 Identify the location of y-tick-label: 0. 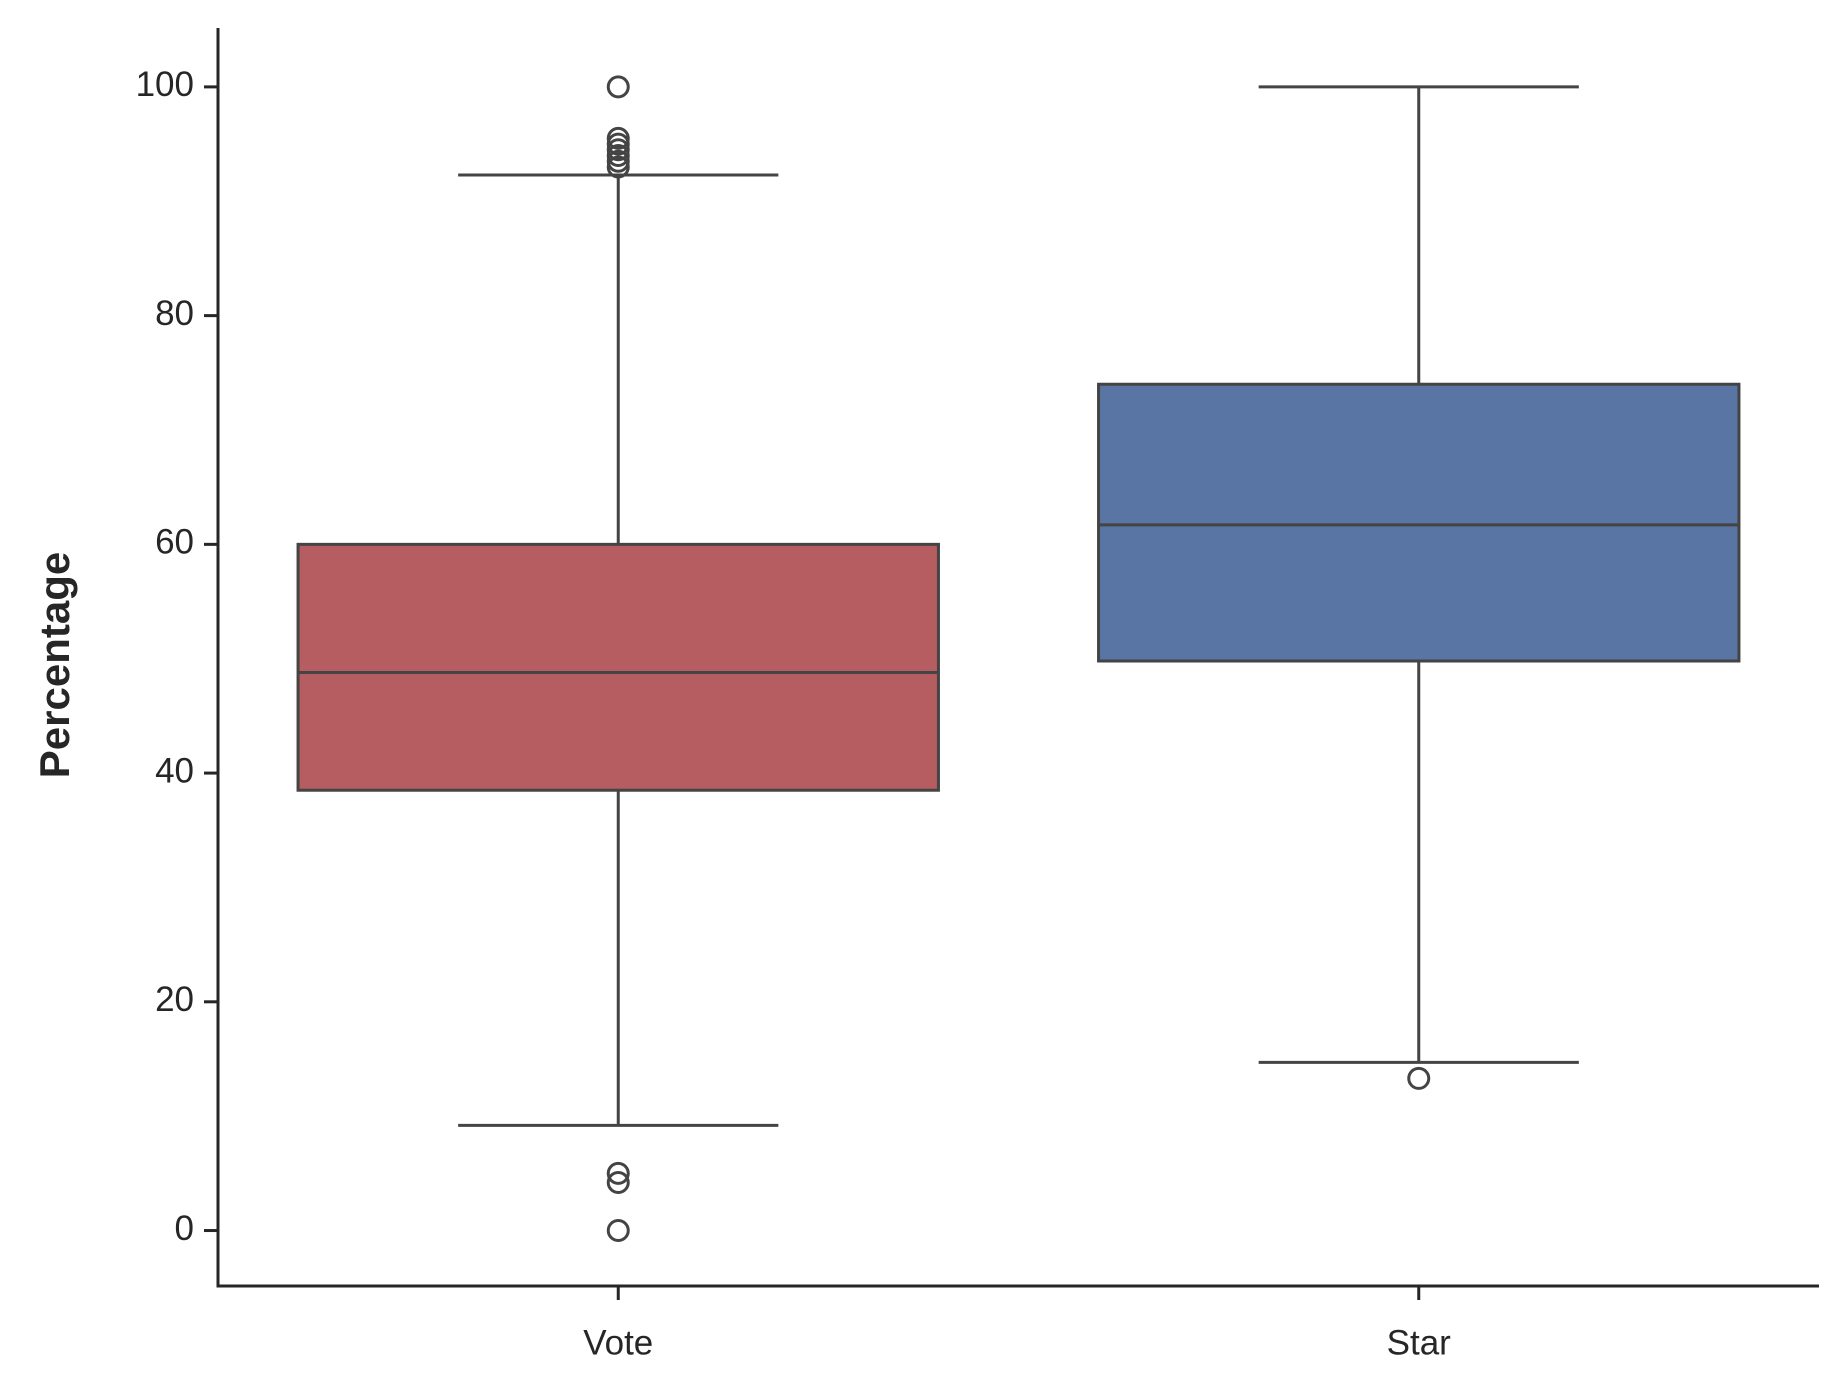
(184, 1228).